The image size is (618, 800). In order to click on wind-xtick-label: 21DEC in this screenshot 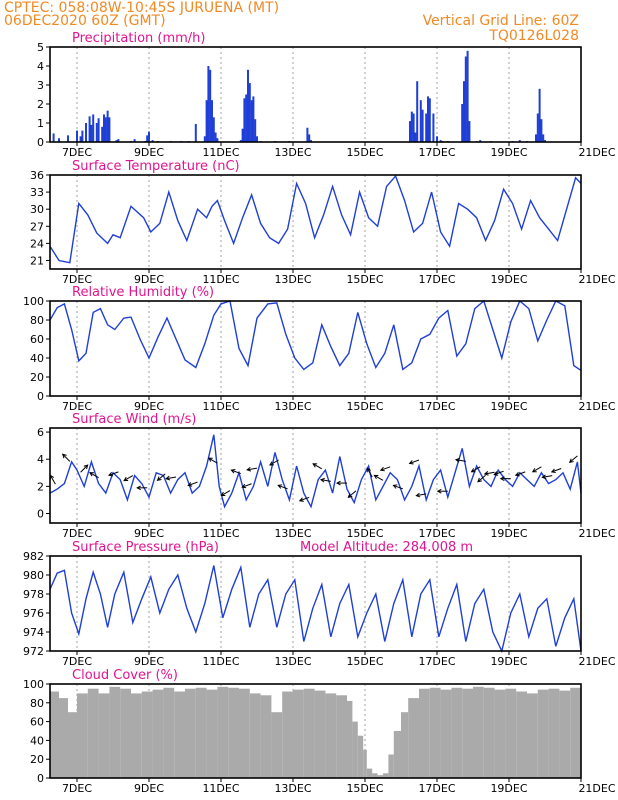, I will do `click(596, 533)`.